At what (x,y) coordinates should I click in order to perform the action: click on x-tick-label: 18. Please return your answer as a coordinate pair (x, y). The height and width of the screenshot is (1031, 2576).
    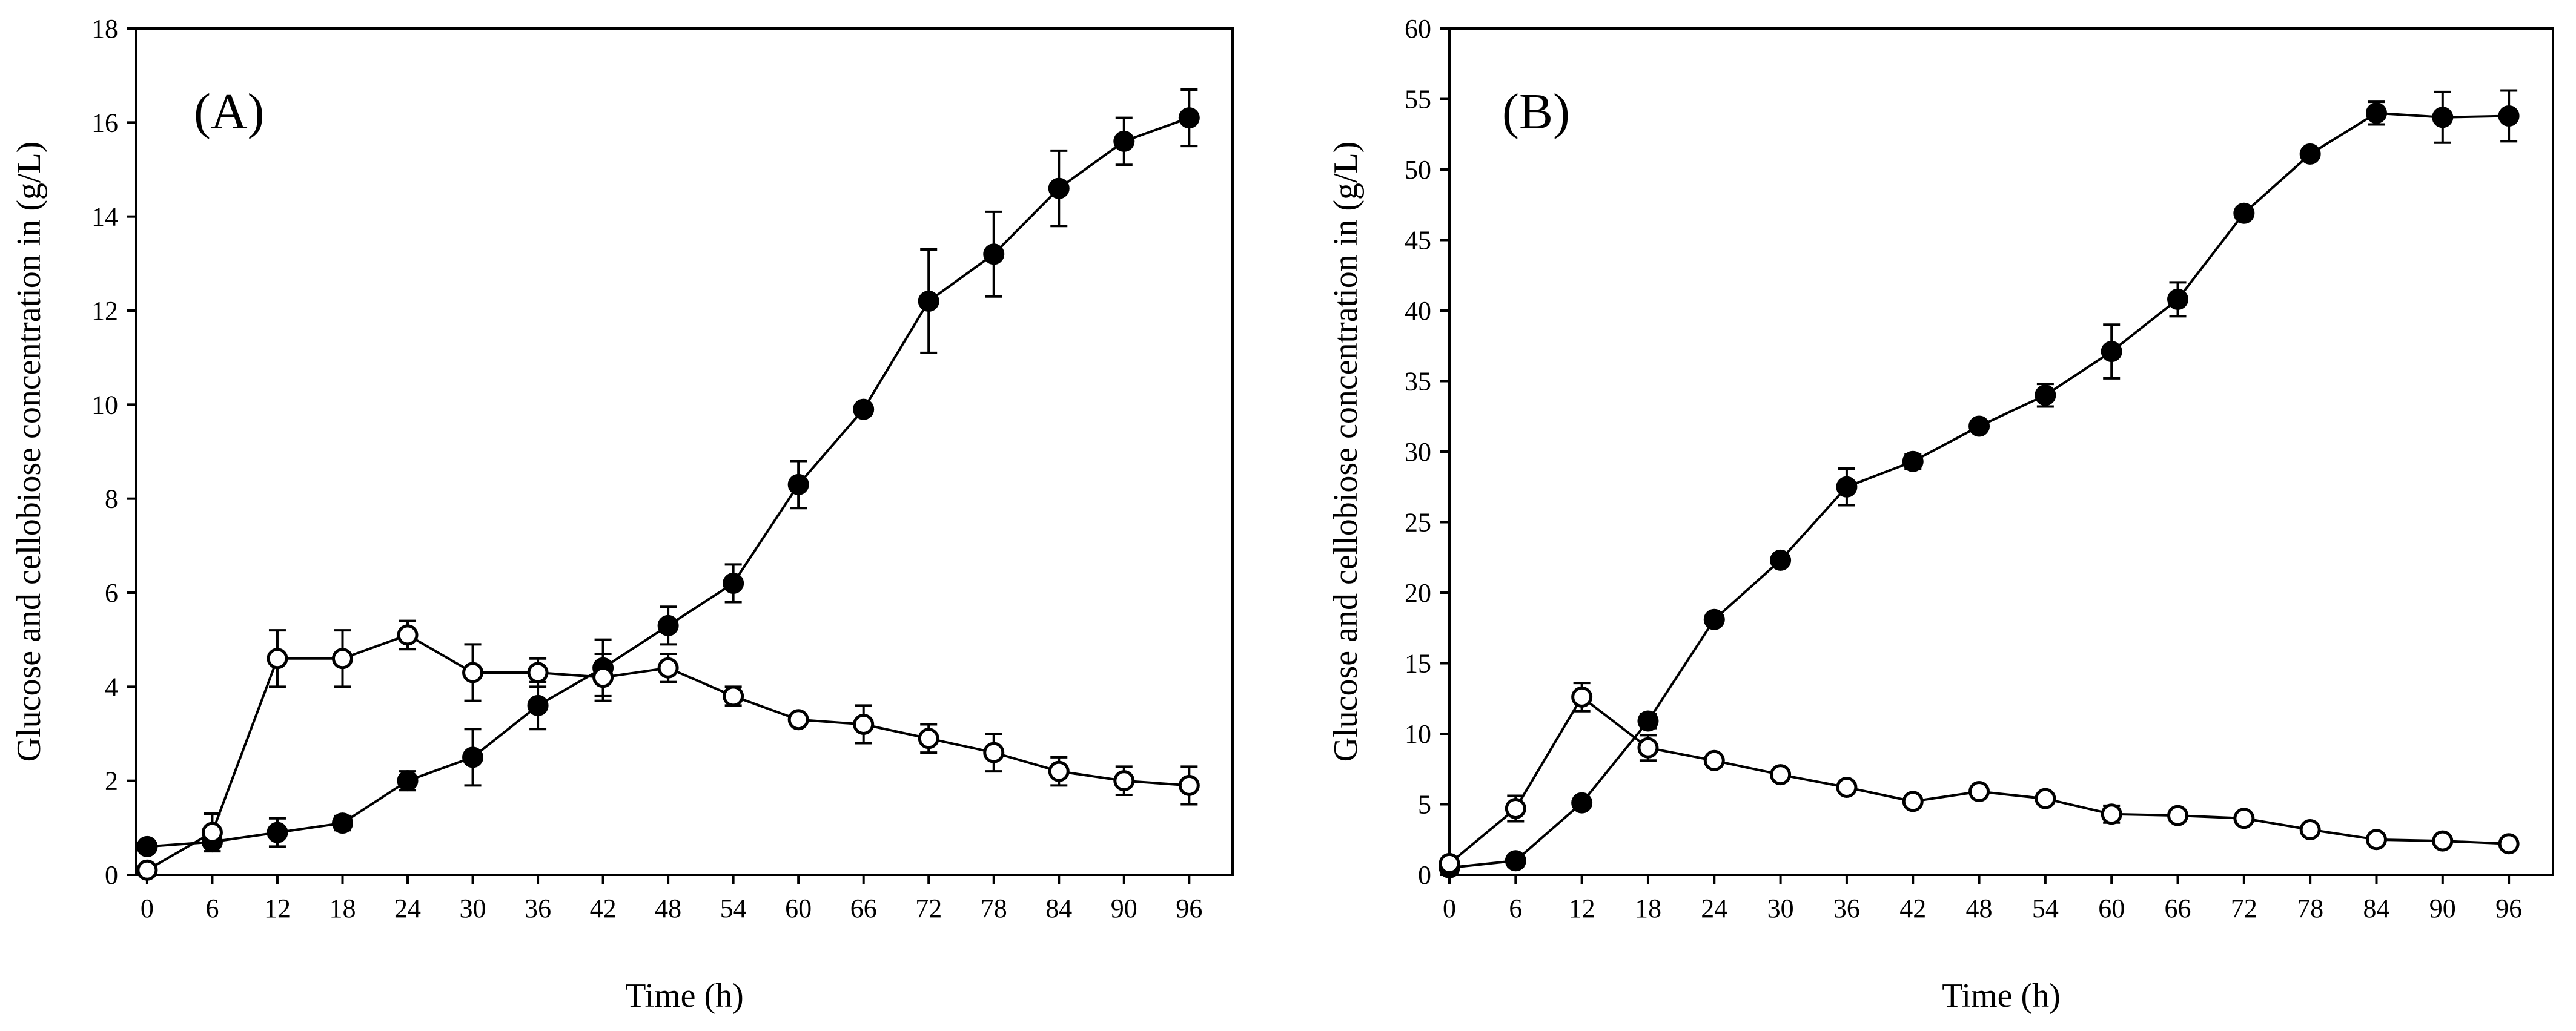
    Looking at the image, I should click on (1648, 908).